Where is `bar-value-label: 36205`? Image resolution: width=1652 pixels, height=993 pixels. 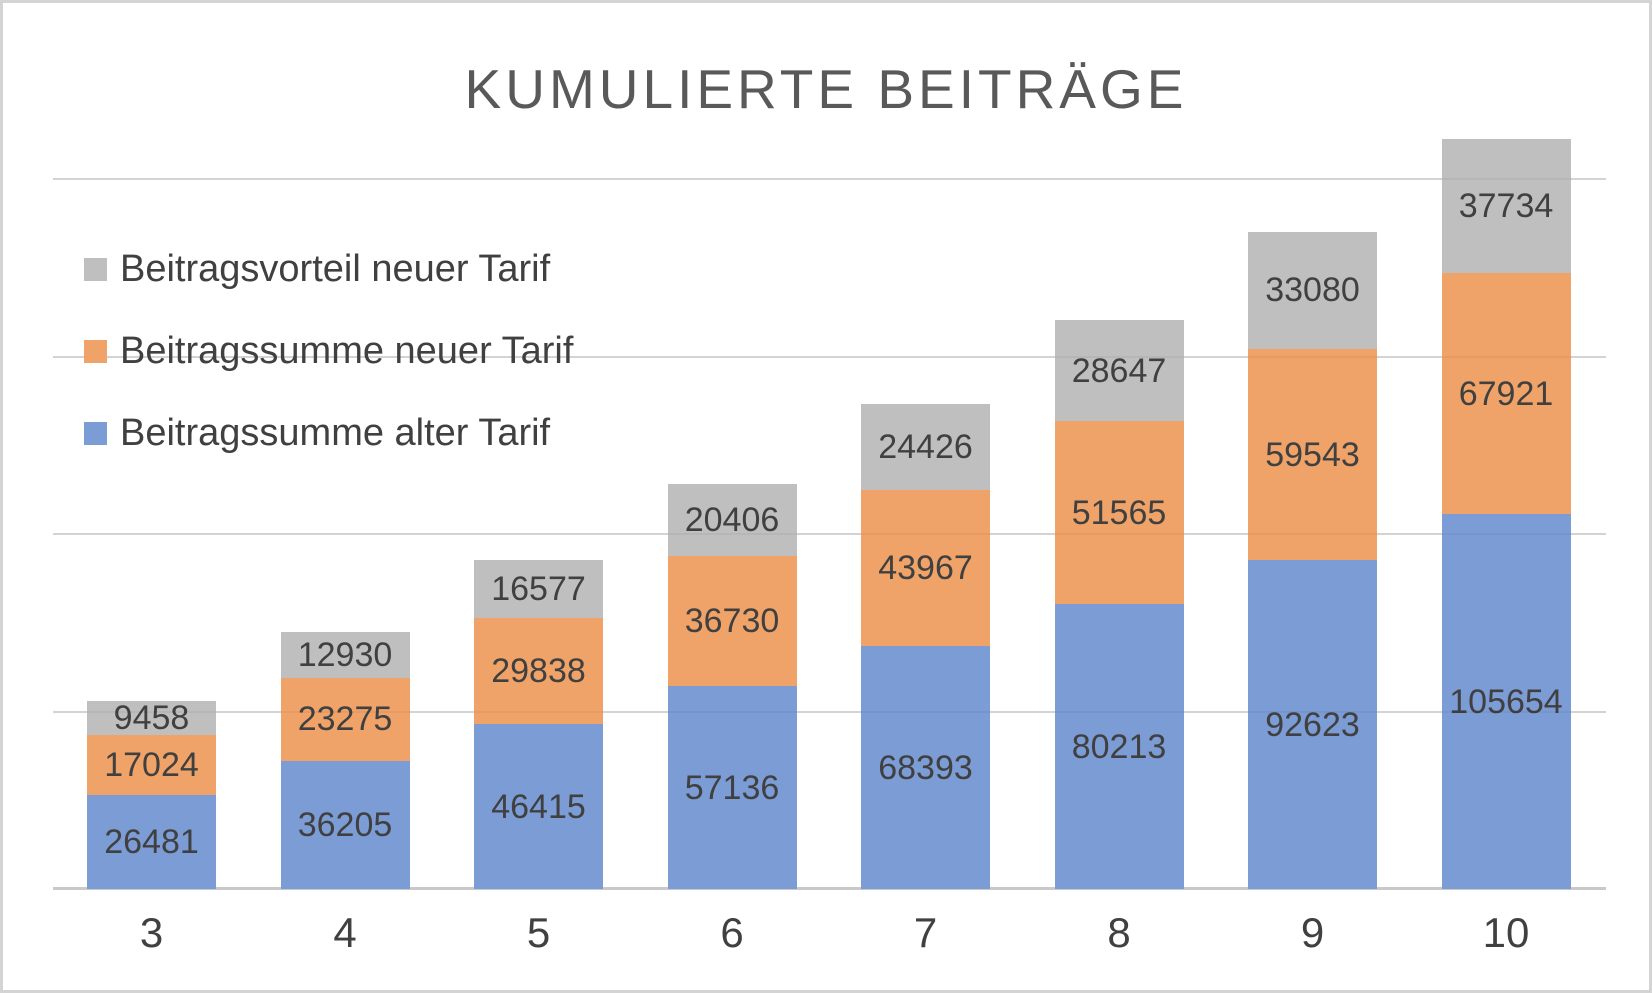 bar-value-label: 36205 is located at coordinates (345, 824).